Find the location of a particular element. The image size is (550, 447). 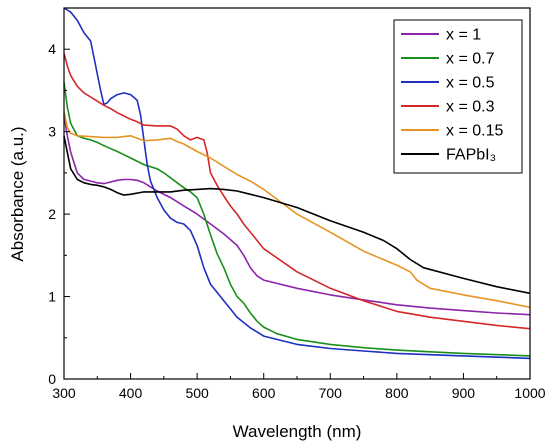

x-tick-label: 400 is located at coordinates (131, 393).